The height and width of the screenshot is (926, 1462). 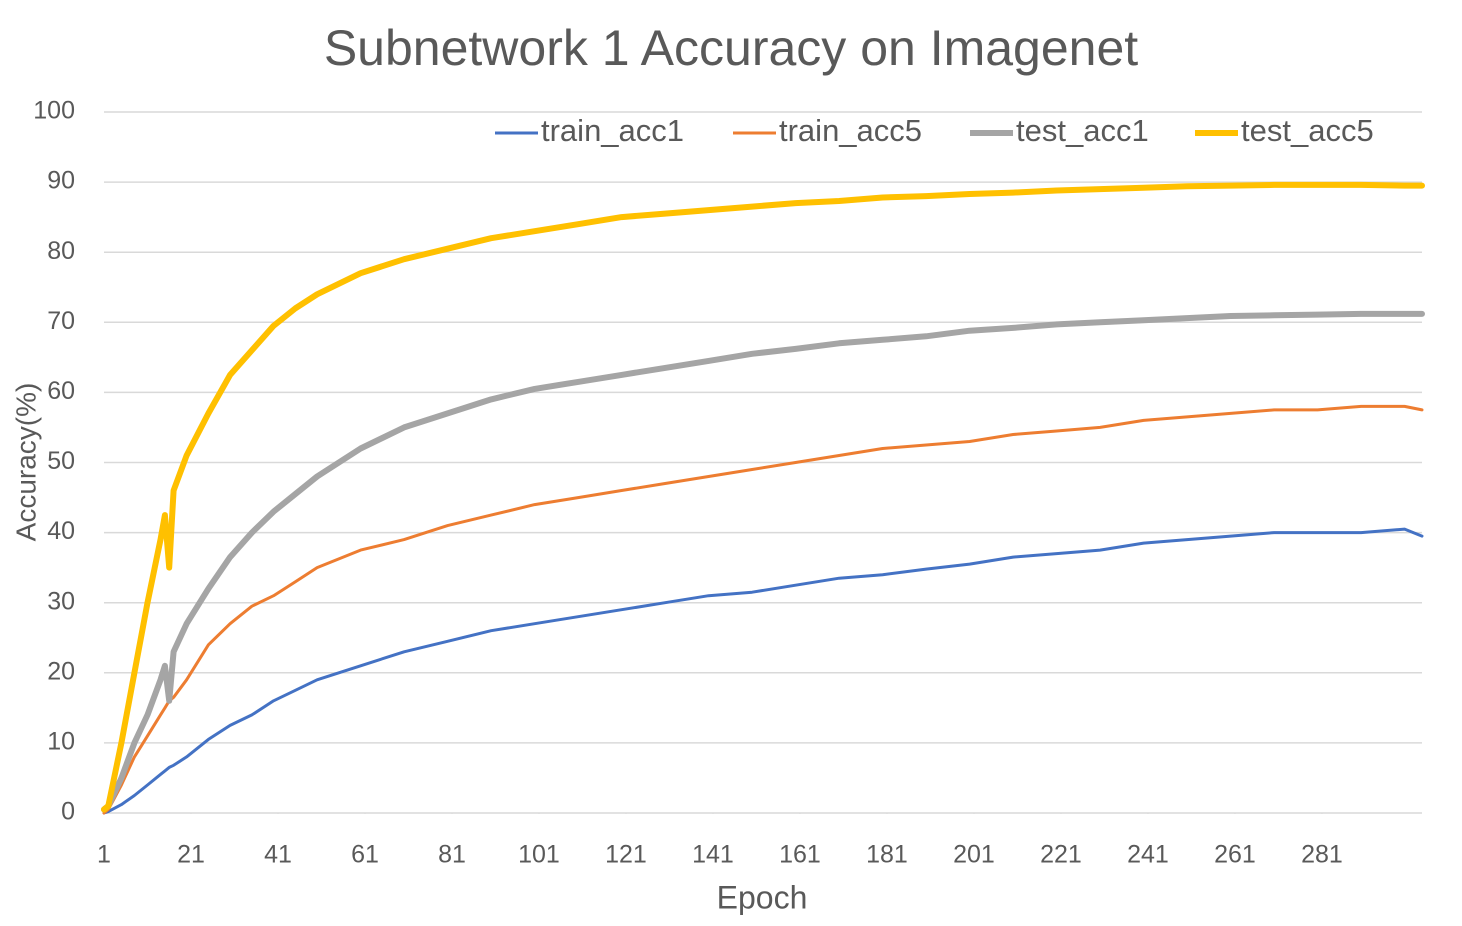 I want to click on legend-label: test_acc5, so click(x=1307, y=130).